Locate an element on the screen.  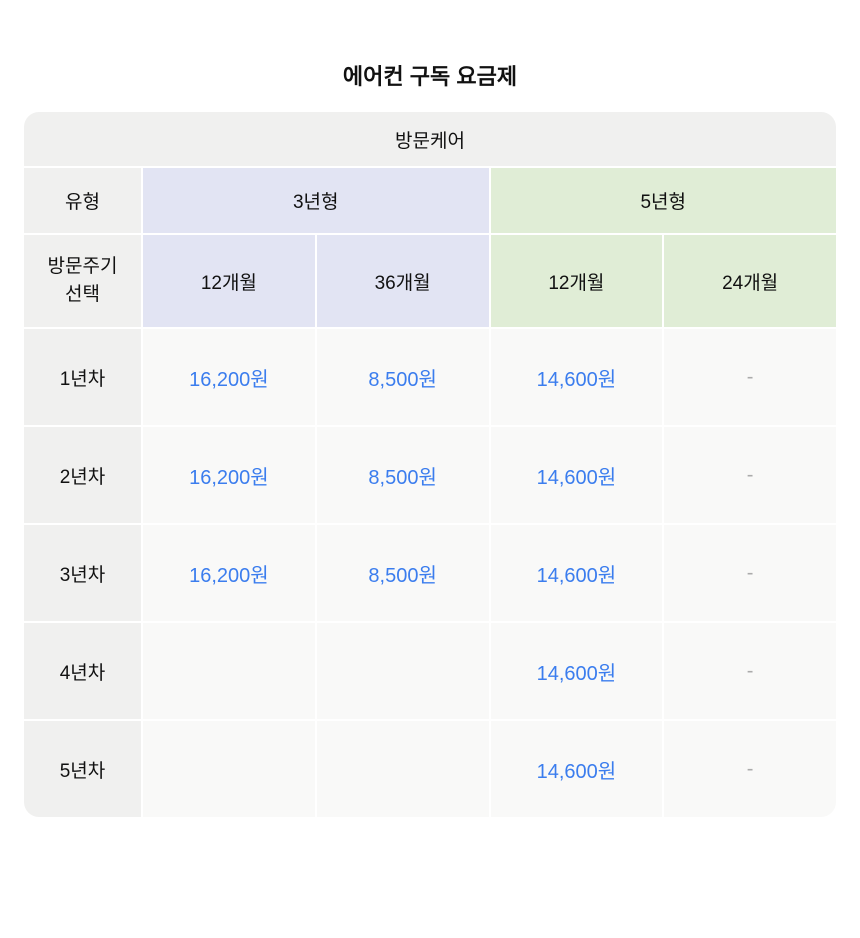
row-label-year2: 2년차 is located at coordinates (82, 475).